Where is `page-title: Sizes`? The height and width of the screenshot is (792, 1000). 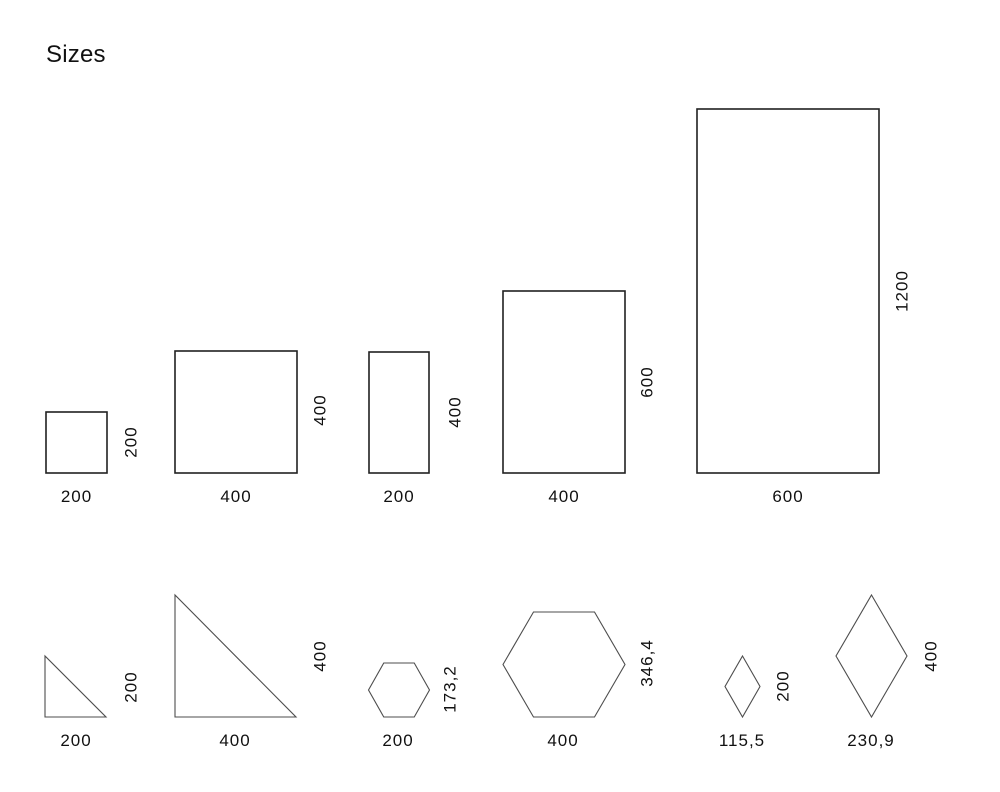 page-title: Sizes is located at coordinates (76, 54).